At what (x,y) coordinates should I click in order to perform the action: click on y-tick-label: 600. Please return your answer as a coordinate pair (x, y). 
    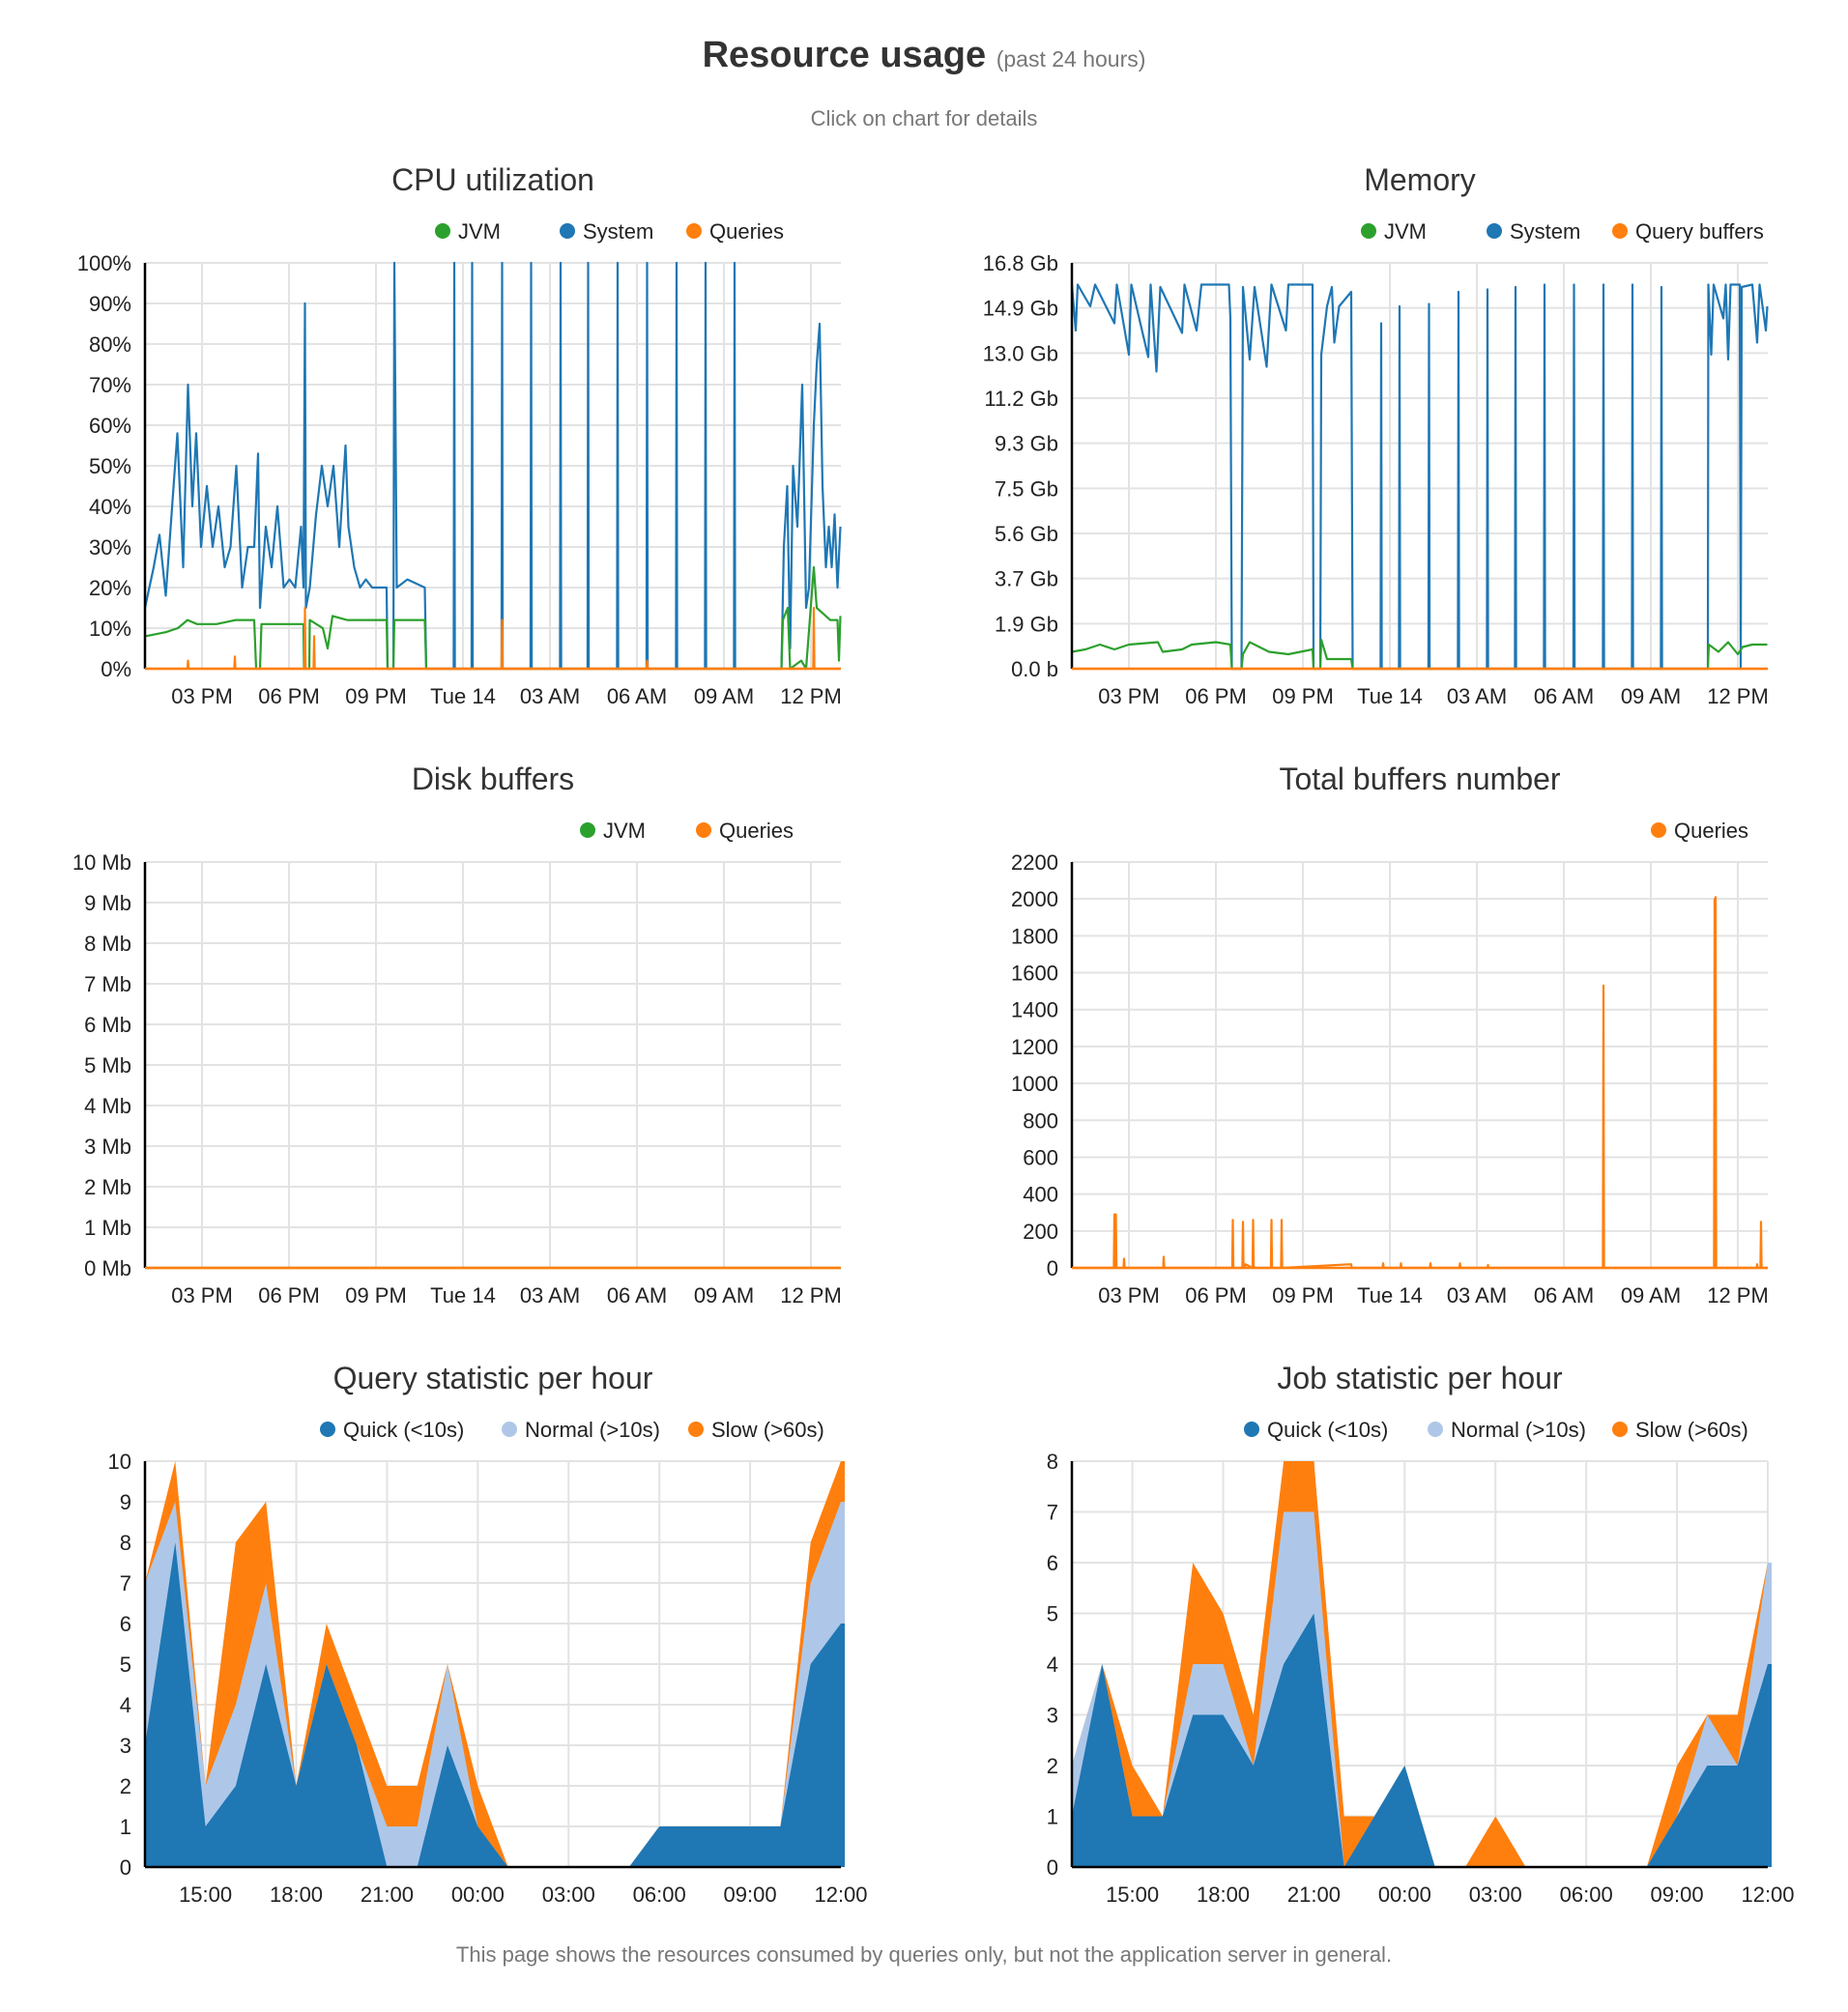
    Looking at the image, I should click on (1040, 1157).